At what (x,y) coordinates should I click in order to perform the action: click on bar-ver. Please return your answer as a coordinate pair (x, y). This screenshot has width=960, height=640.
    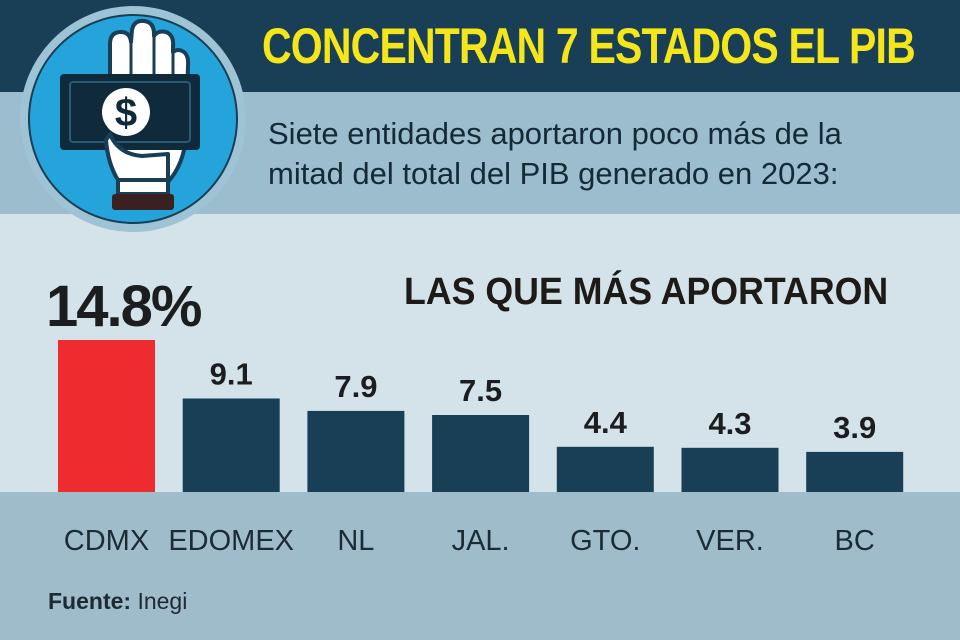
    Looking at the image, I should click on (730, 469).